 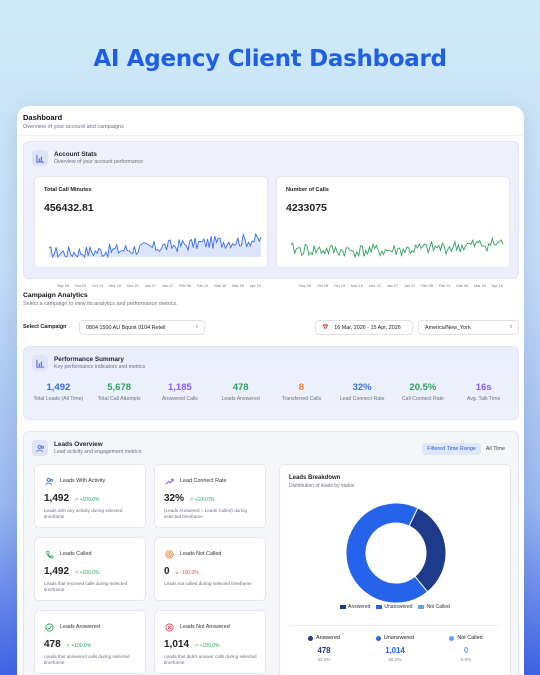 What do you see at coordinates (399, 638) in the screenshot?
I see `breakdown-status-label: Unanswered` at bounding box center [399, 638].